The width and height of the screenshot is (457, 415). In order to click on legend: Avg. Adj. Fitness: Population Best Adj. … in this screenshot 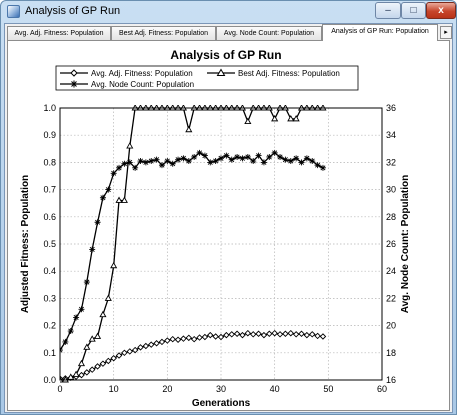, I will do `click(207, 78)`.